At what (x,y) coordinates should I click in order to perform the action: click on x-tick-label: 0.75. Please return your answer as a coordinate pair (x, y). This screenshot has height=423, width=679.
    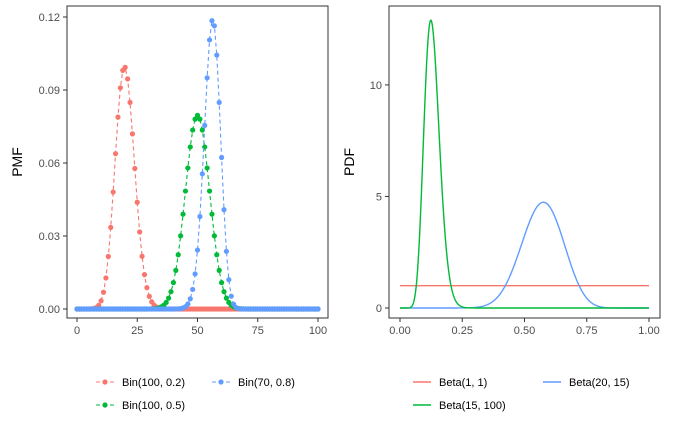
    Looking at the image, I should click on (586, 331).